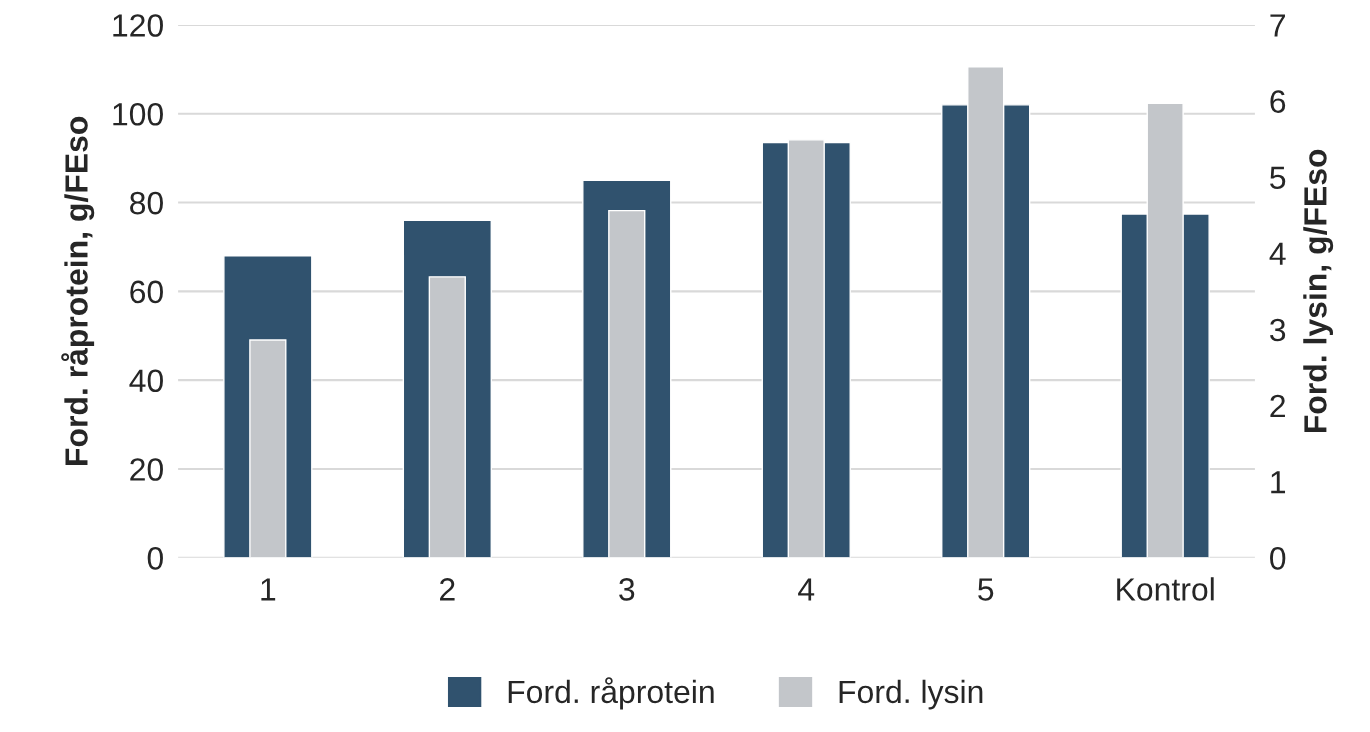 The width and height of the screenshot is (1370, 732). Describe the element at coordinates (911, 694) in the screenshot. I see `legend-label: Ford. lysin` at that location.